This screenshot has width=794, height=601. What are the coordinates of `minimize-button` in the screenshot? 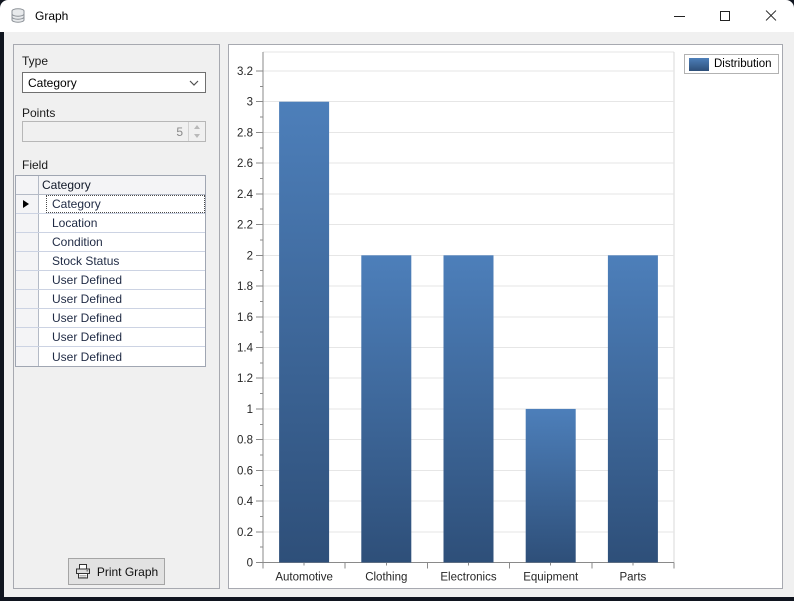 It's located at (679, 16).